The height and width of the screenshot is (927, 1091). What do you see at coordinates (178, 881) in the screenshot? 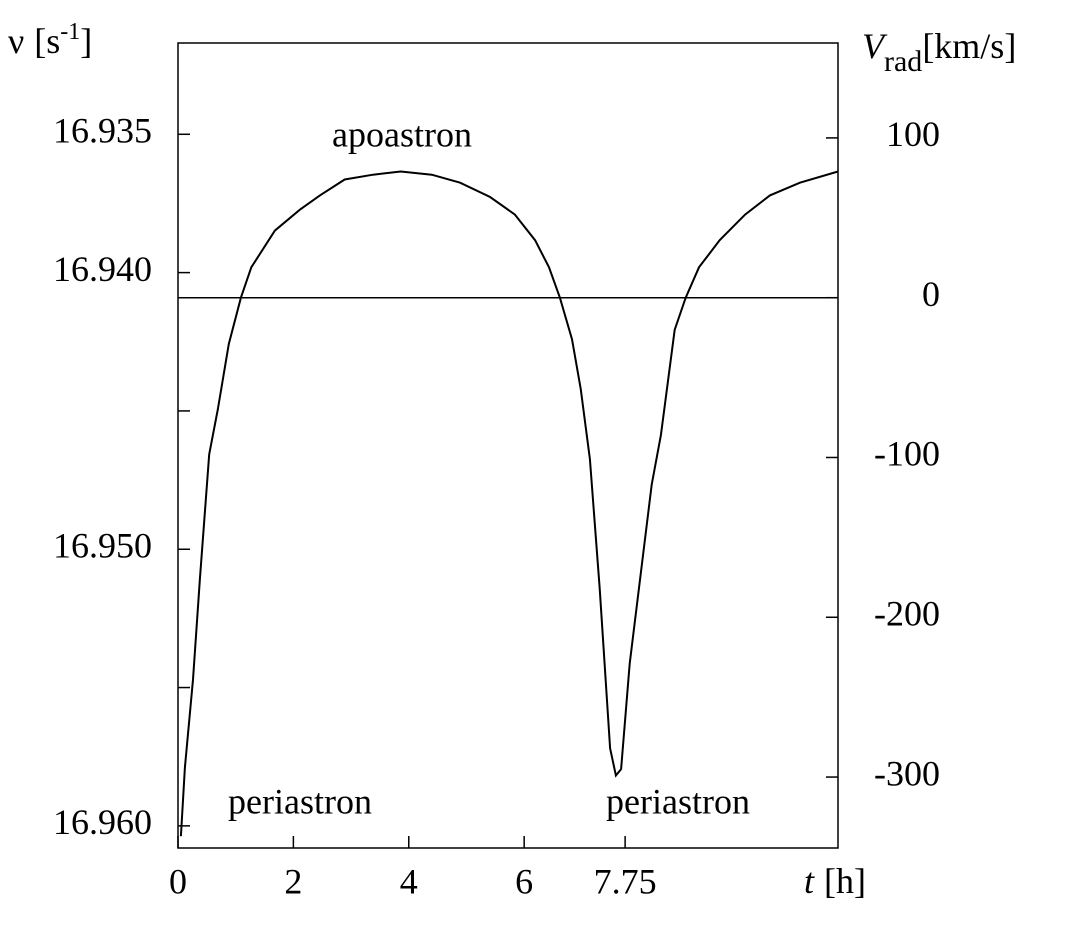
I see `x-tick-label: 0` at bounding box center [178, 881].